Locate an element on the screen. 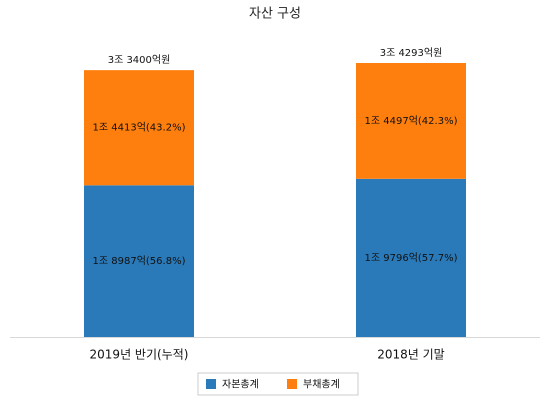  x-tick-label: 2019년 반기(누적) is located at coordinates (139, 355).